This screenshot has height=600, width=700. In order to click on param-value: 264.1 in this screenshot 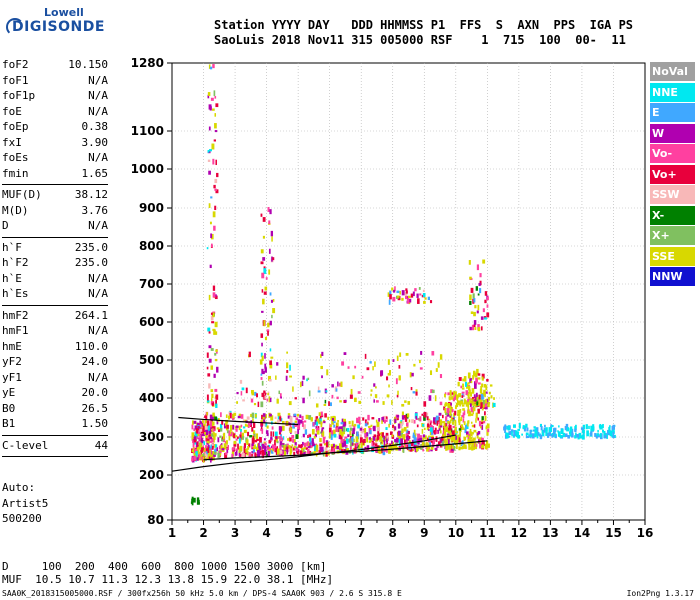, I will do `click(91, 315)`.